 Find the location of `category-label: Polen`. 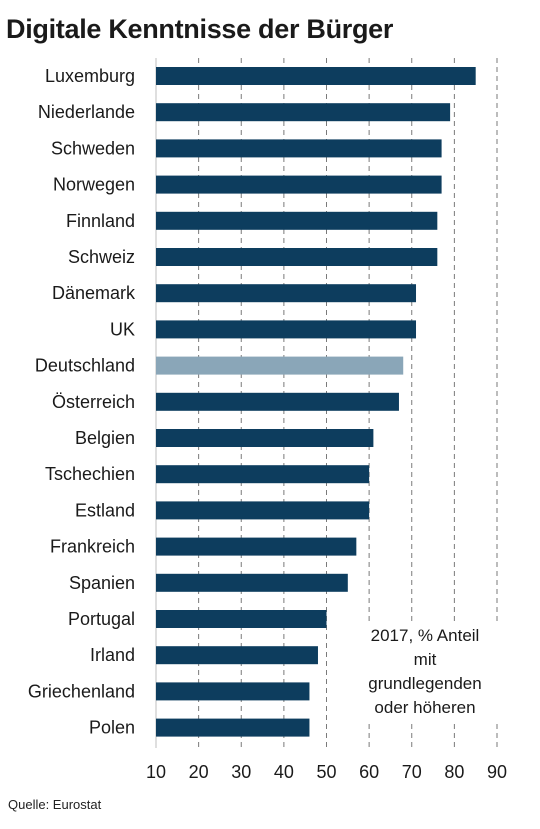

category-label: Polen is located at coordinates (112, 728).